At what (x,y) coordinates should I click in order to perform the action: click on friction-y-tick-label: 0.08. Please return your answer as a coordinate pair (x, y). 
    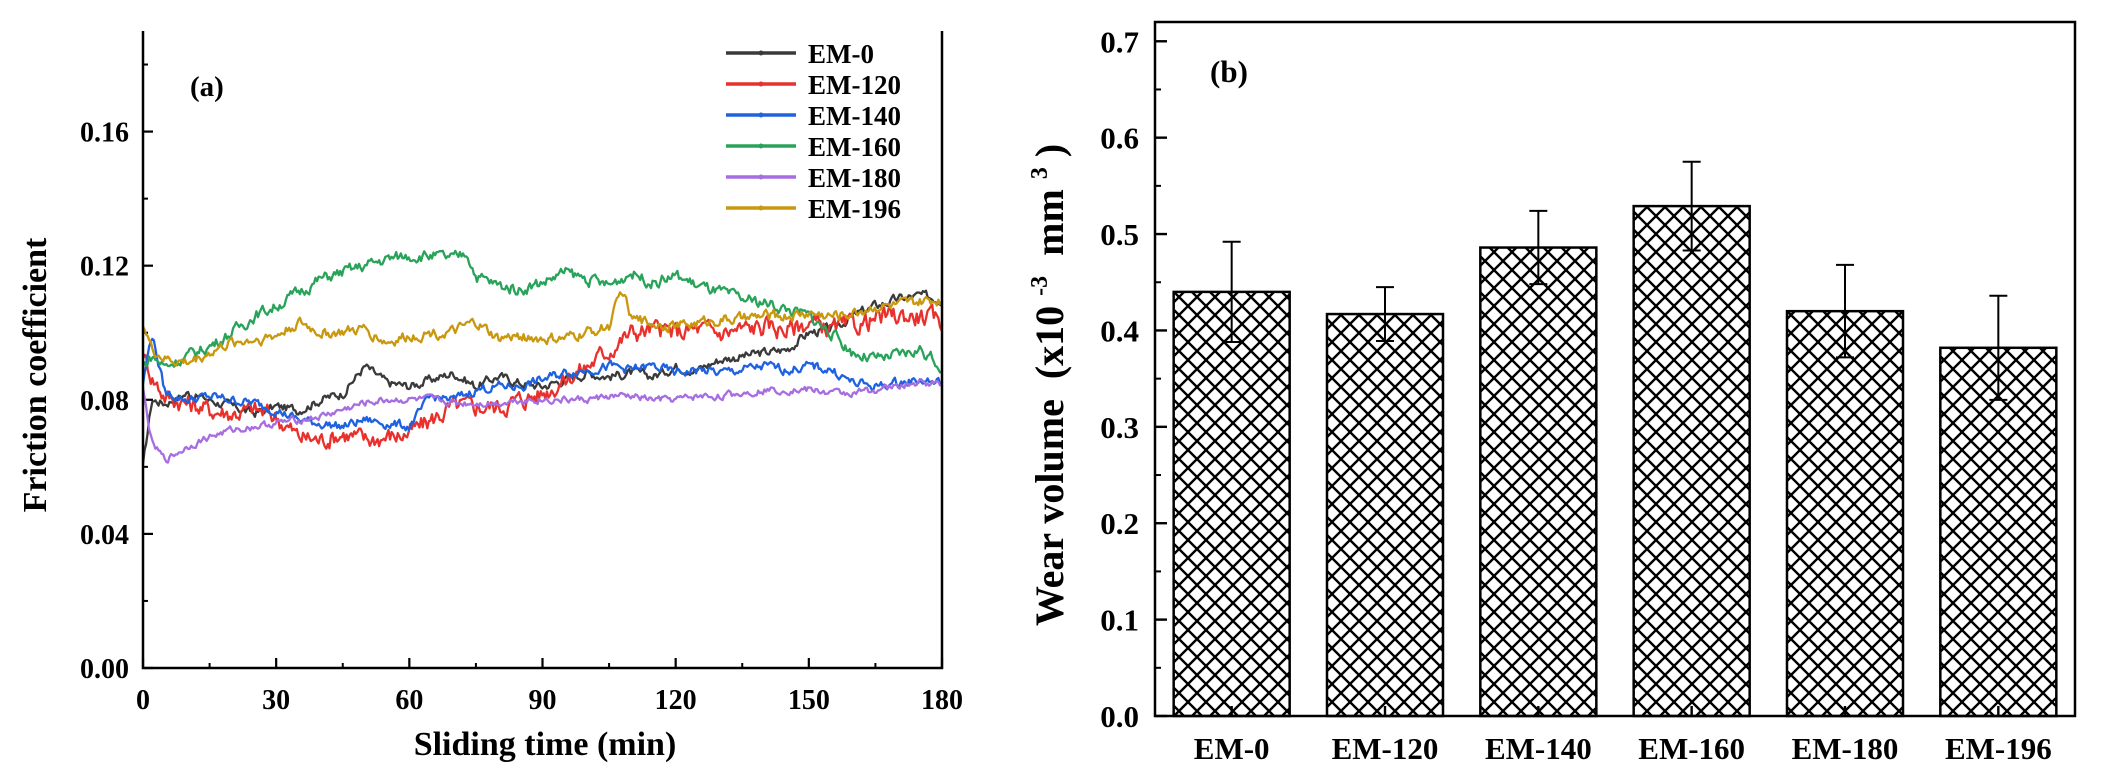
    Looking at the image, I should click on (104, 401).